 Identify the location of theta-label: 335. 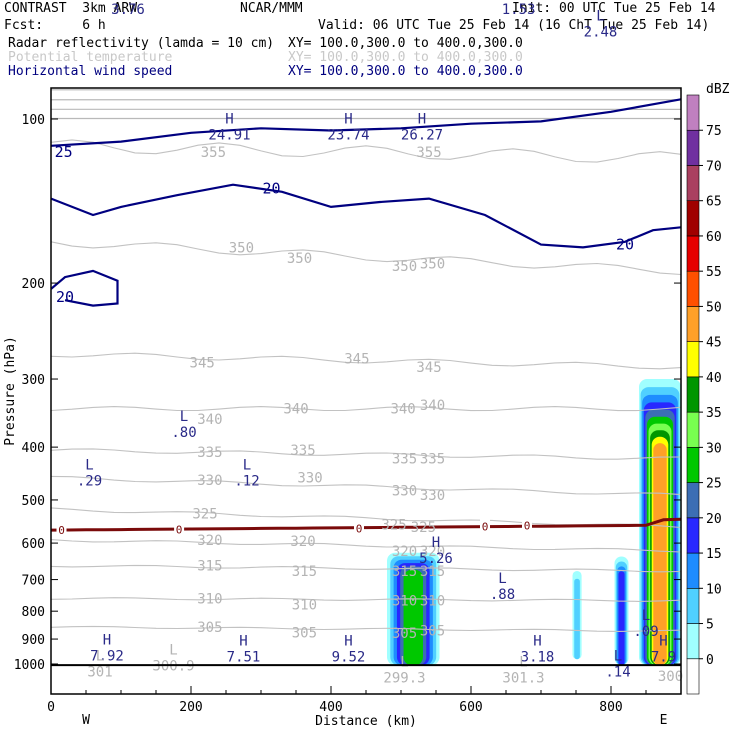
(302, 451).